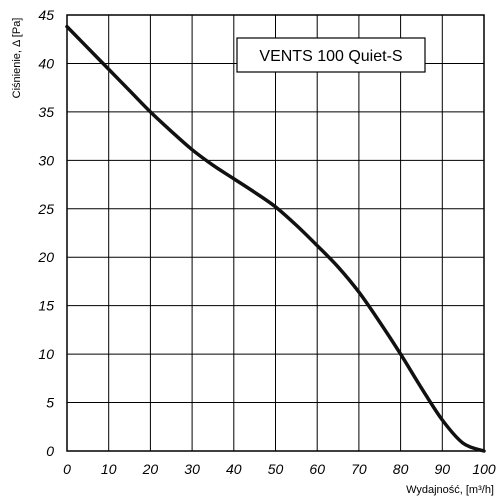  What do you see at coordinates (50, 451) in the screenshot?
I see `y-tick-label: 0` at bounding box center [50, 451].